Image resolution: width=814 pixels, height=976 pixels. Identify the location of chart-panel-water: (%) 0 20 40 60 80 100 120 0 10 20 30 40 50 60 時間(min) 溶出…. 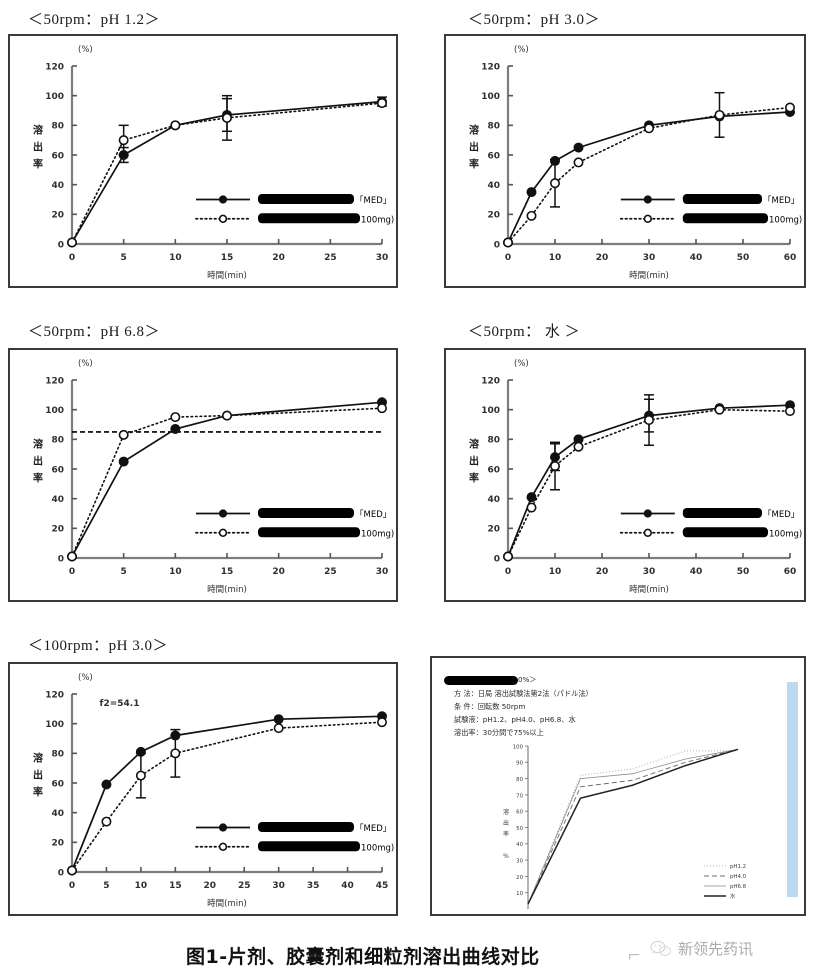
(625, 475).